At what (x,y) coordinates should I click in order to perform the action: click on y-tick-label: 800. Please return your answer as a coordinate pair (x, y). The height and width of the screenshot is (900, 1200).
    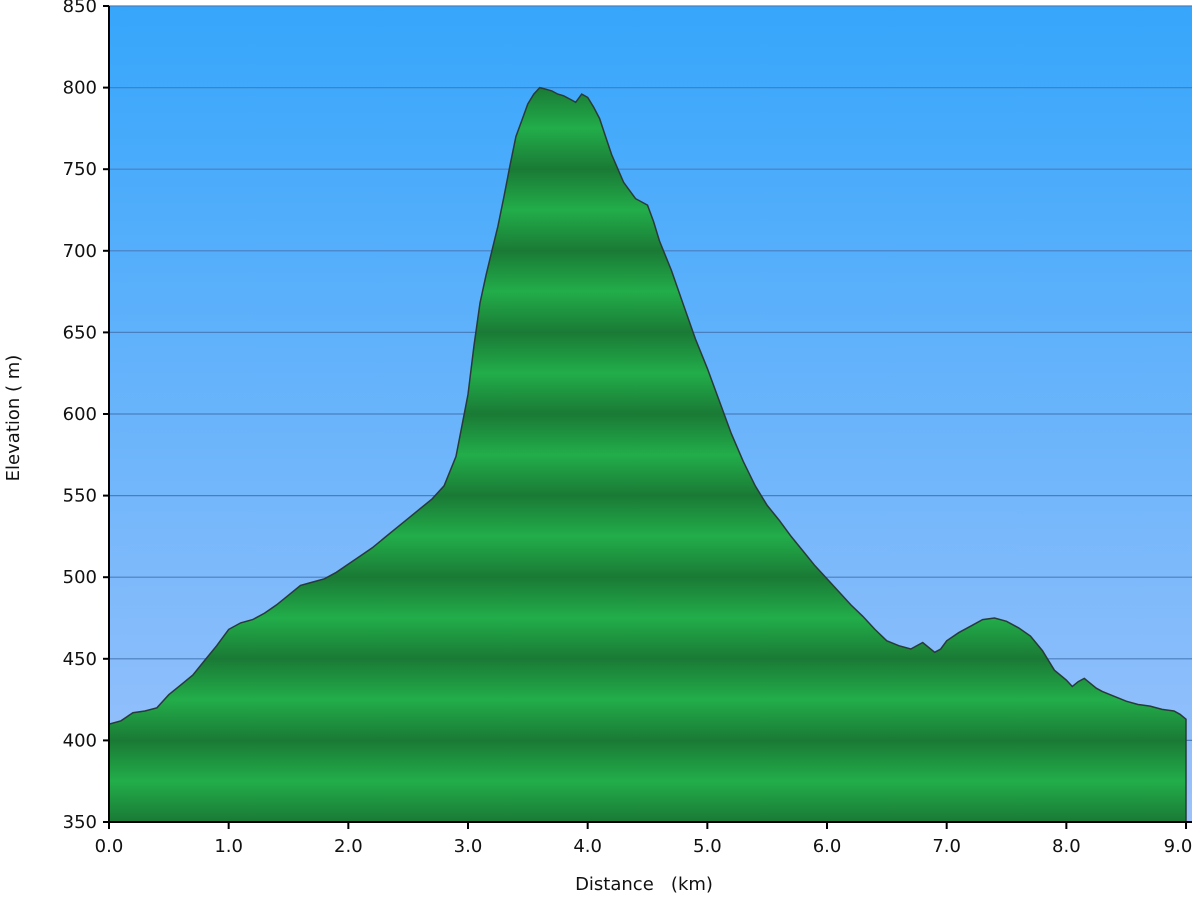
    Looking at the image, I should click on (80, 88).